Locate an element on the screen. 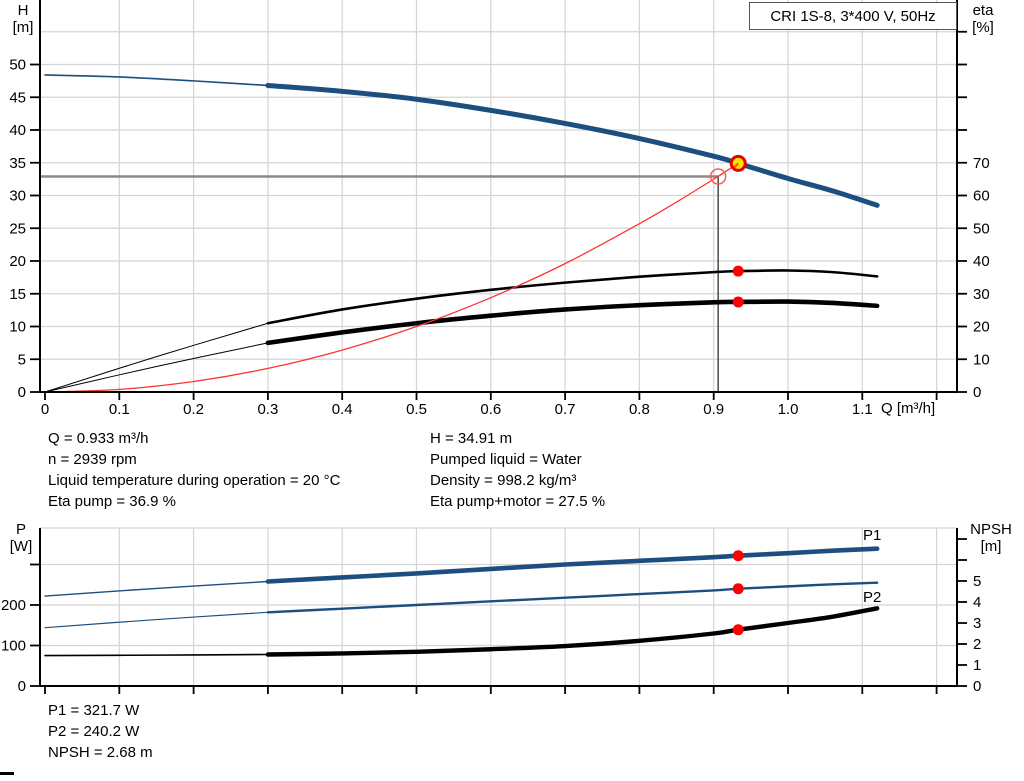  power-data-block: P1 = 321.7 W P2 = 240.2 W NPSH = 2.68 m is located at coordinates (100, 731).